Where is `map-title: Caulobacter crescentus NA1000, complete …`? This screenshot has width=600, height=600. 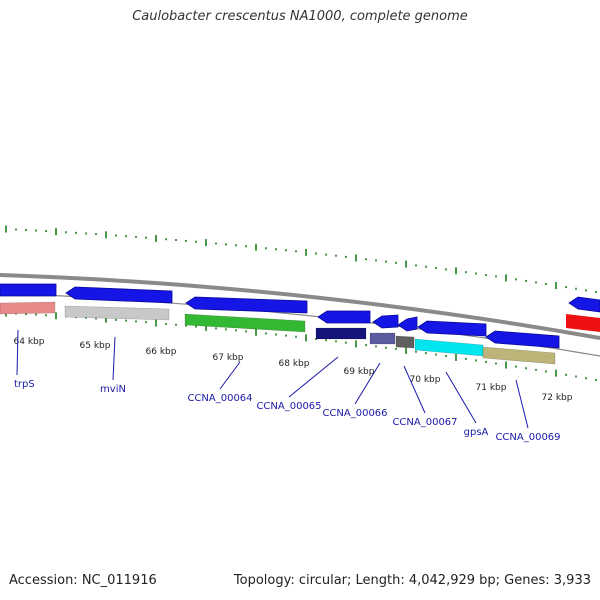 map-title: Caulobacter crescentus NA1000, complete … is located at coordinates (300, 16).